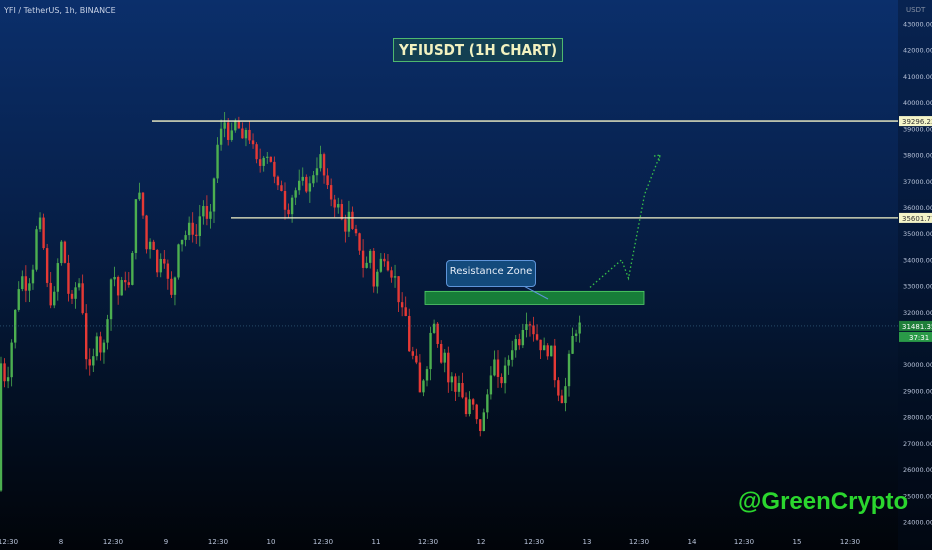 The width and height of the screenshot is (932, 550). I want to click on price-tick-label: 40000.00, so click(917, 103).